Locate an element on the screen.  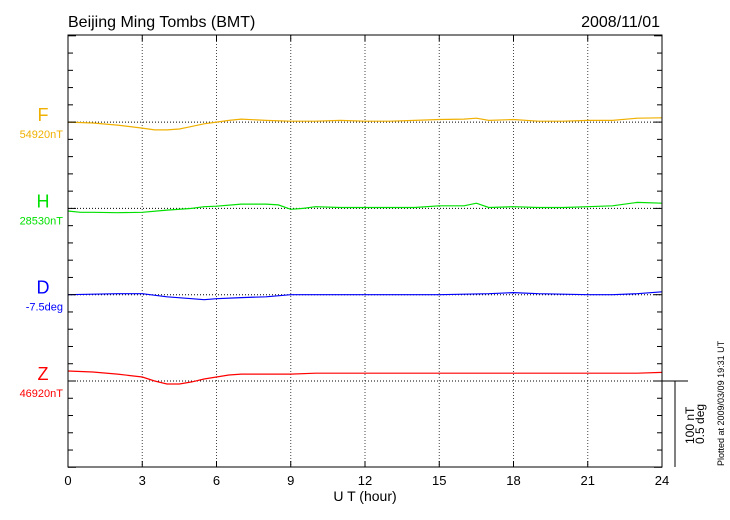
series-name-F: F is located at coordinates (43, 115).